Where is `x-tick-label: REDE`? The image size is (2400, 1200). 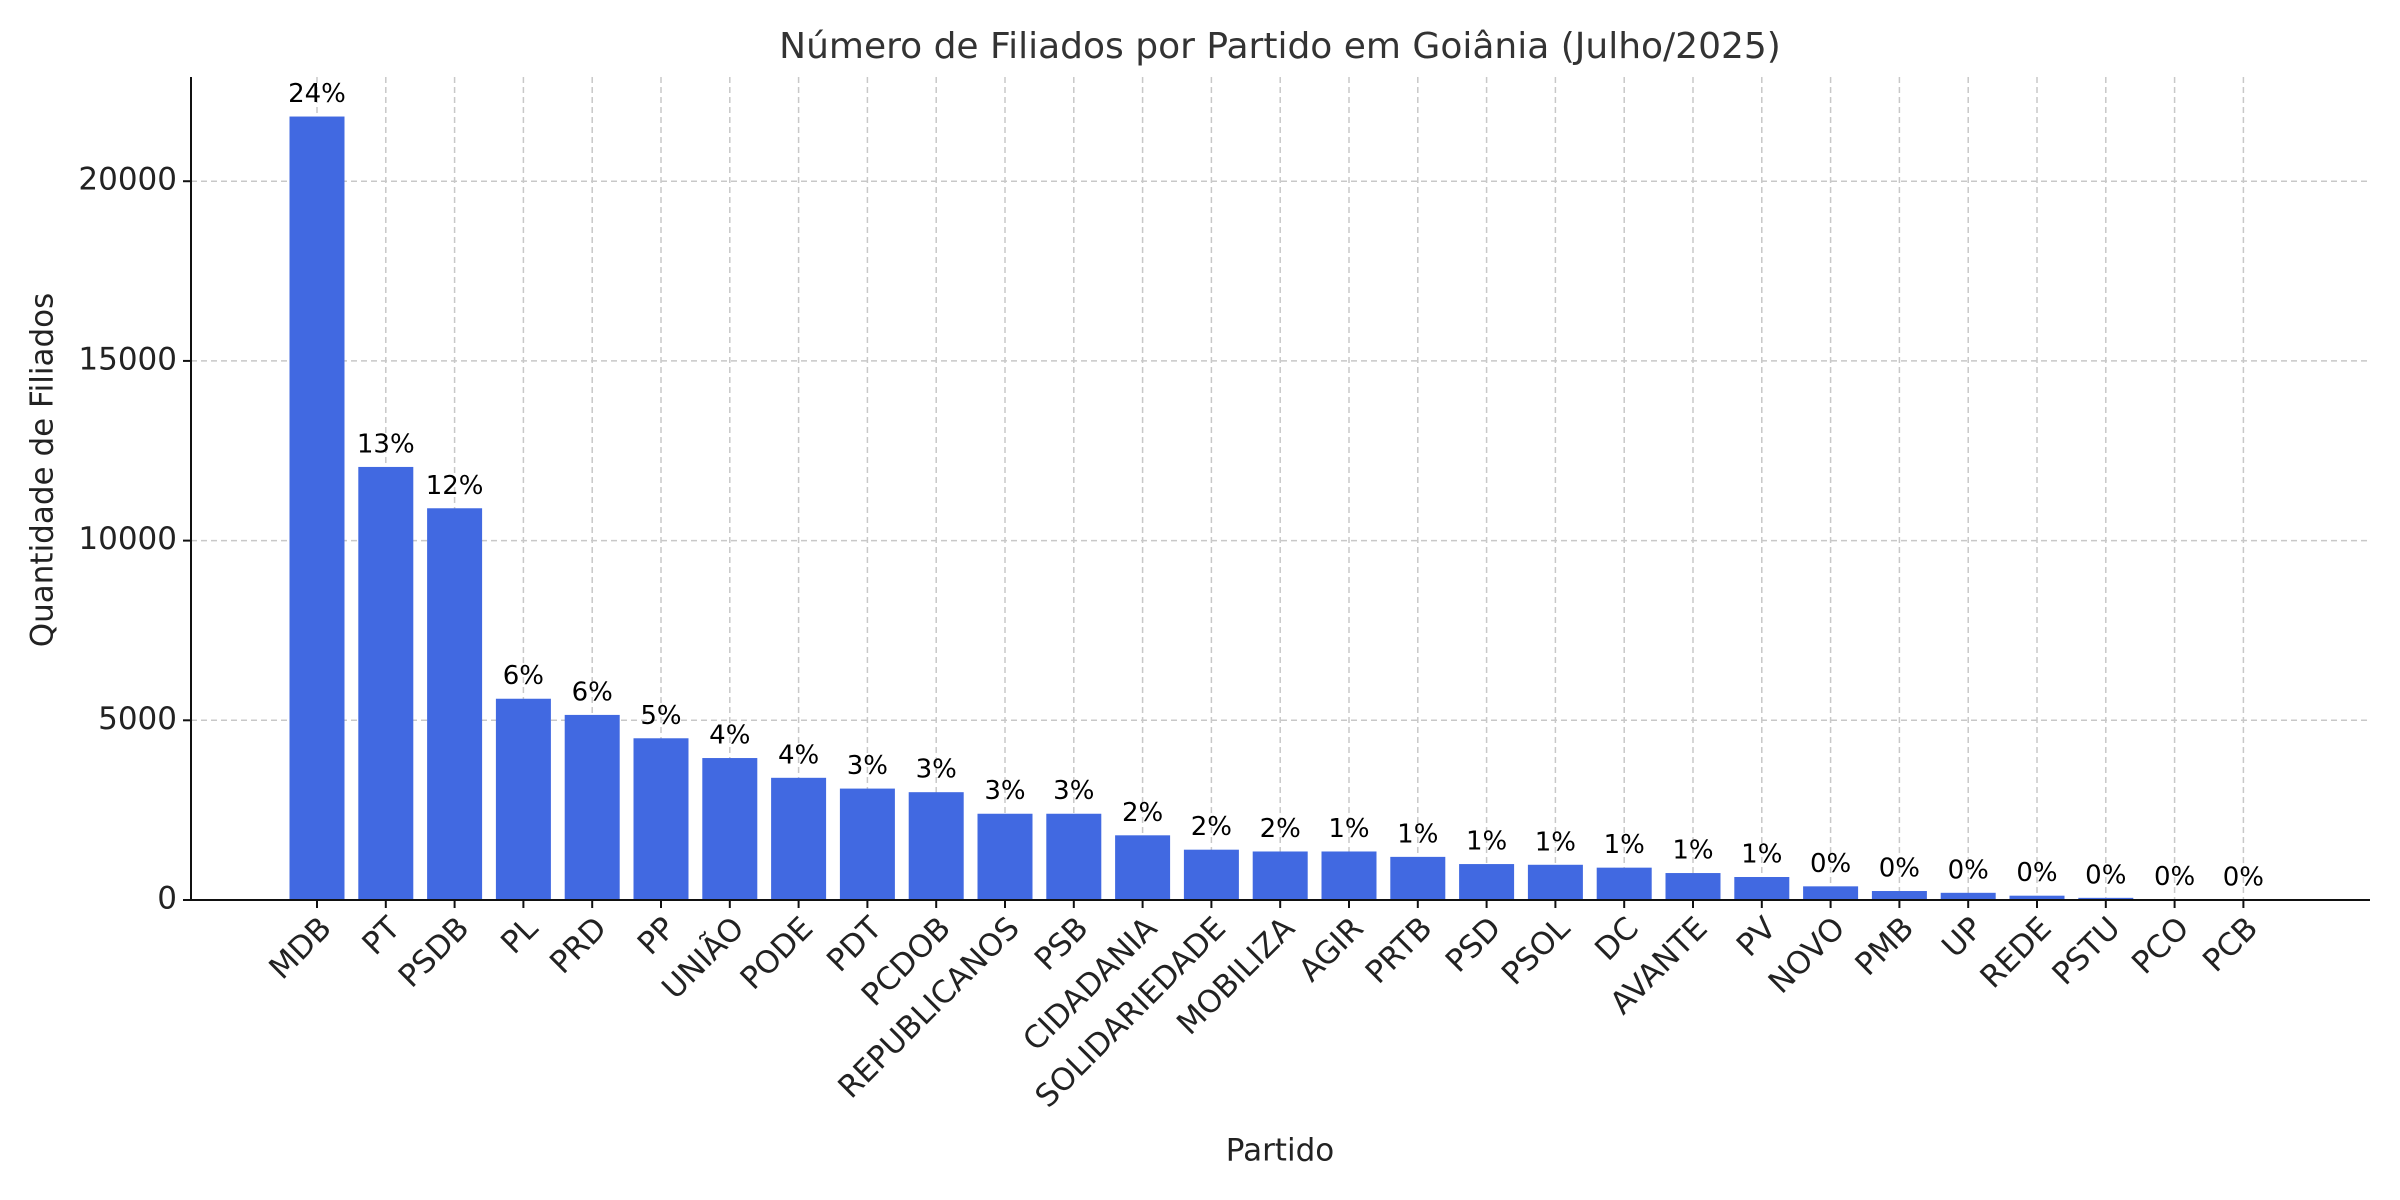
x-tick-label: REDE is located at coordinates (2015, 952).